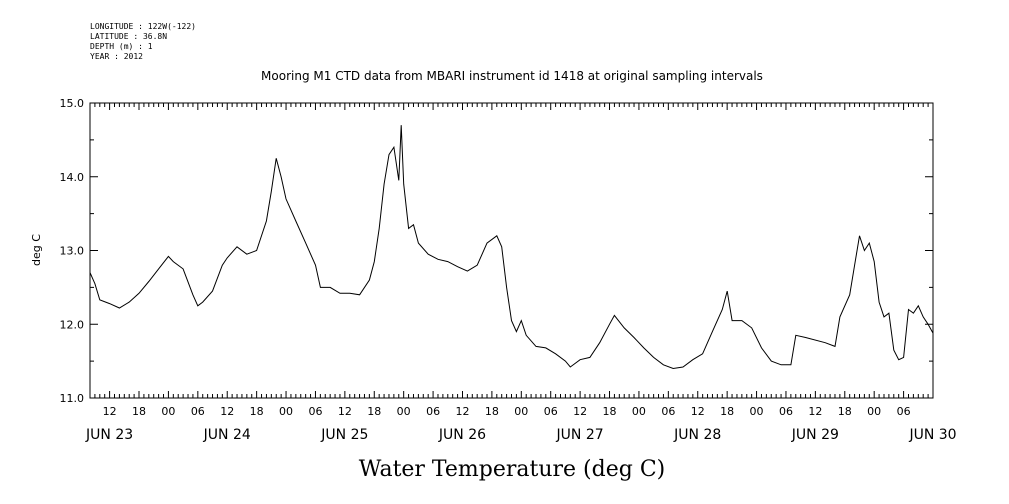  What do you see at coordinates (344, 435) in the screenshot?
I see `x-day-label: JUN 25` at bounding box center [344, 435].